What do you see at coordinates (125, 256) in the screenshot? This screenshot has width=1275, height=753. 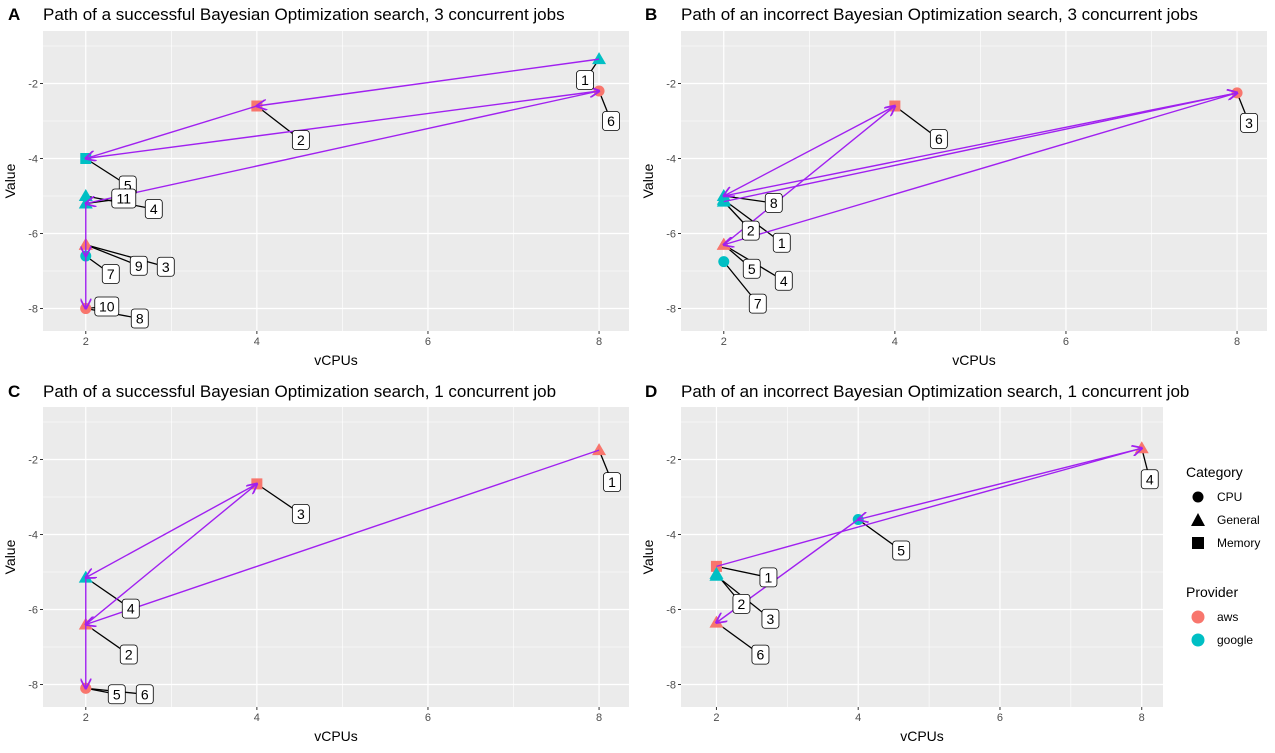 I see `label-leader-line` at bounding box center [125, 256].